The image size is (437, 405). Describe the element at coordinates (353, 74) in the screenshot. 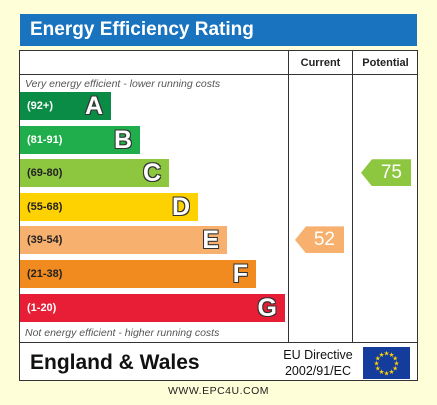

I see `header-rule-right` at that location.